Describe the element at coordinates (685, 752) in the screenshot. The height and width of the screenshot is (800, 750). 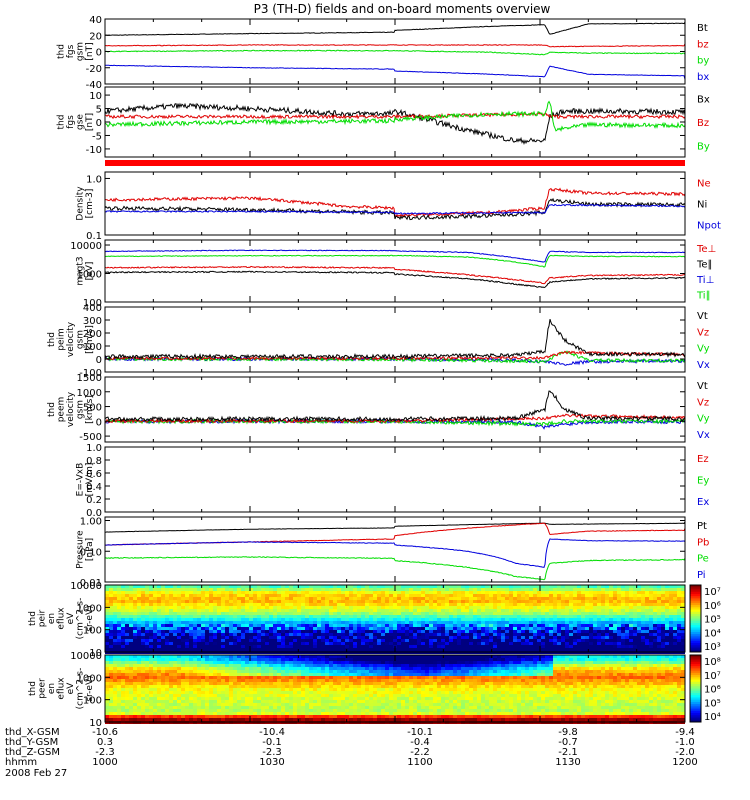
I see `orbit-value: -2.0` at that location.